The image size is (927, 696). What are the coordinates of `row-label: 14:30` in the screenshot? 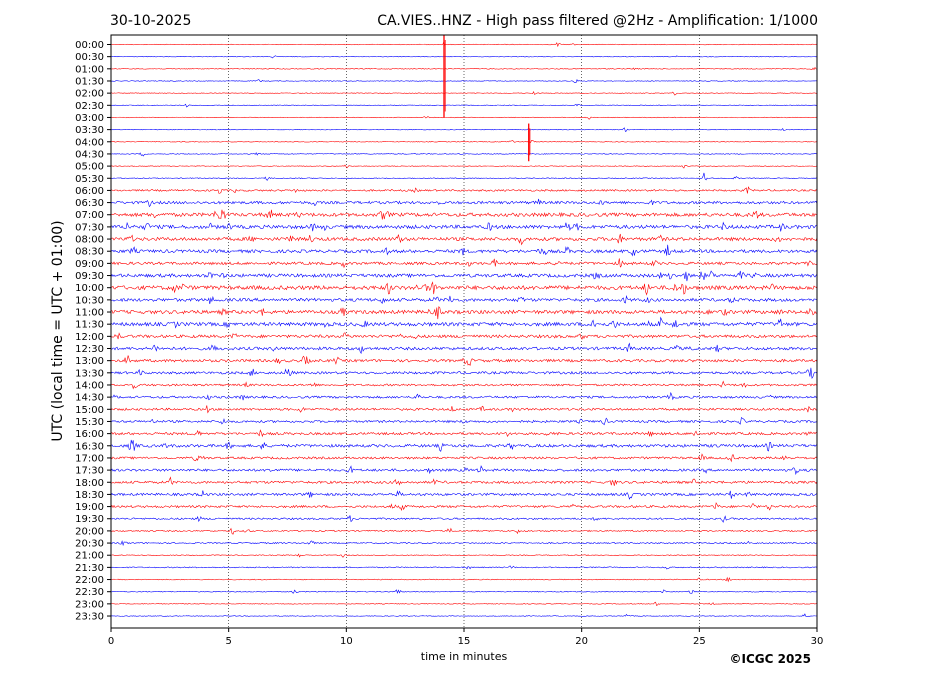 It's located at (89, 398).